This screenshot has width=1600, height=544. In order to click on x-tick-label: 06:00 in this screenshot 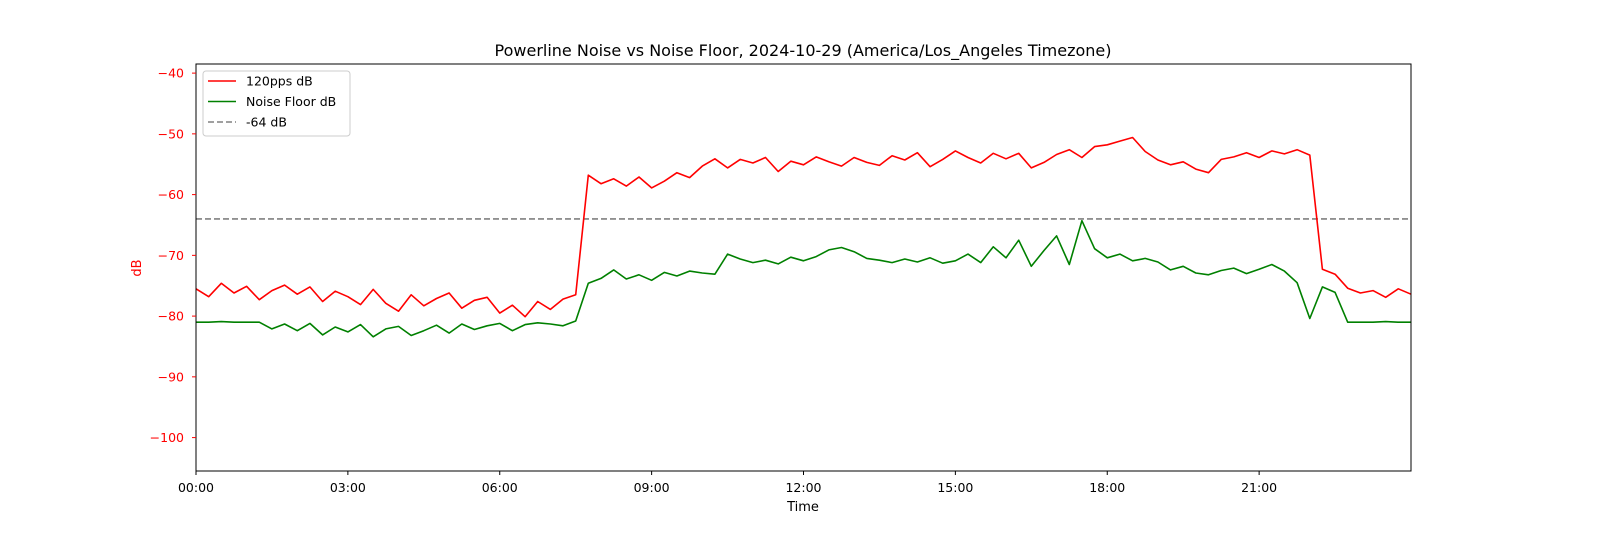, I will do `click(500, 487)`.